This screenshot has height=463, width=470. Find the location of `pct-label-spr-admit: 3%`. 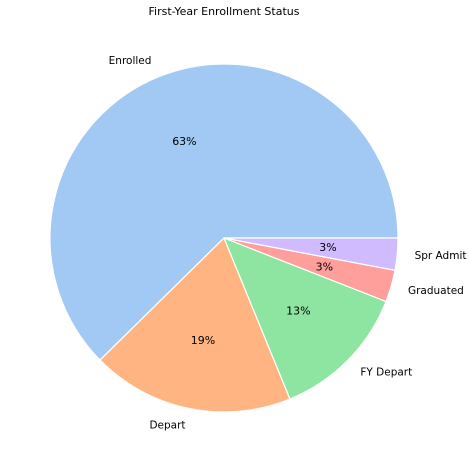

pct-label-spr-admit: 3% is located at coordinates (327, 247).